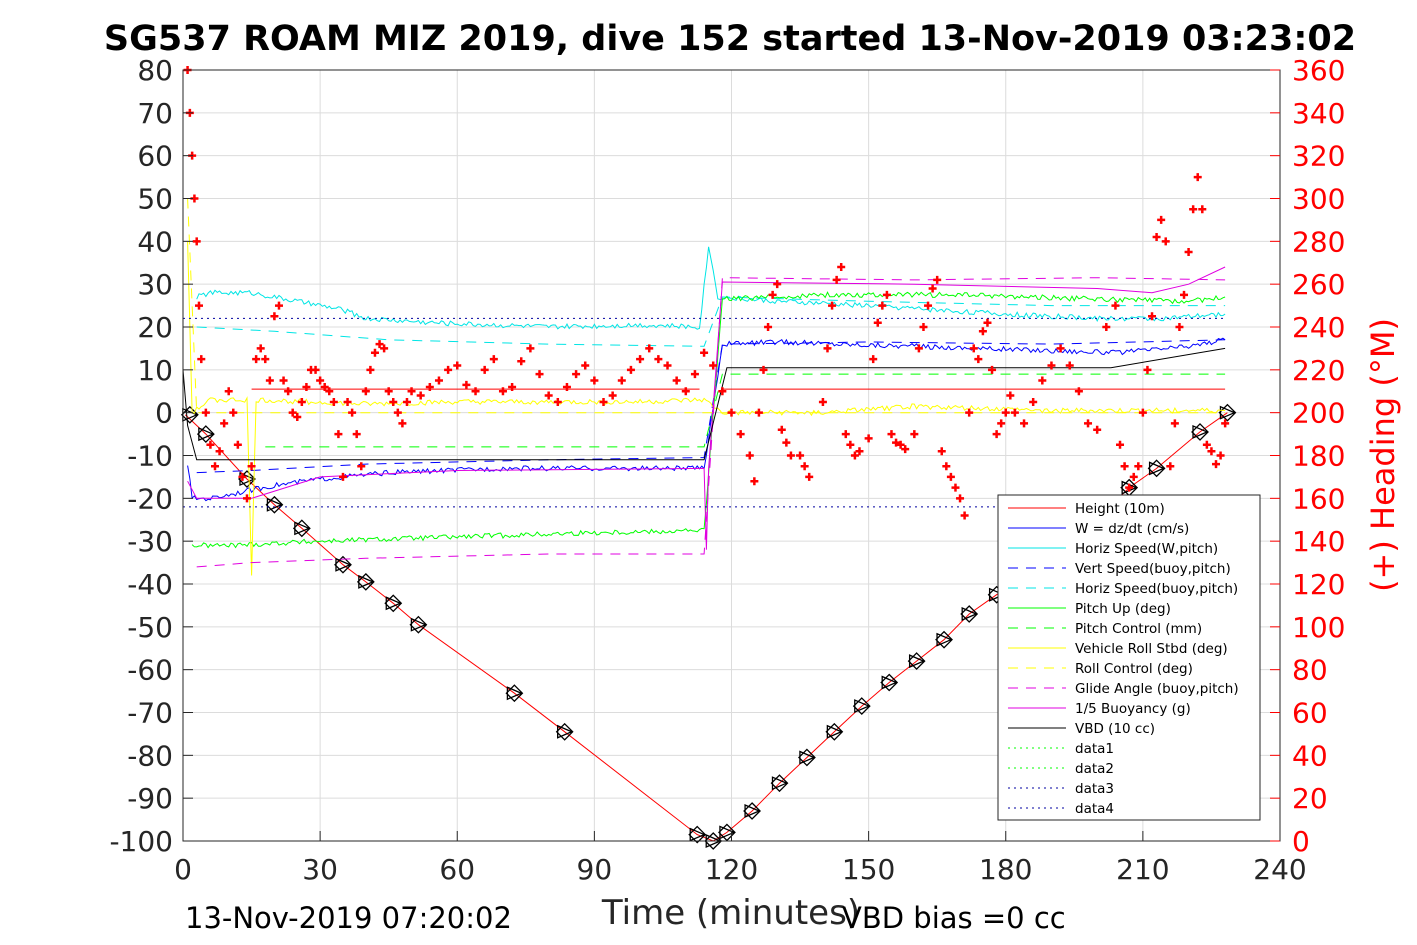  What do you see at coordinates (150, 755) in the screenshot?
I see `left-tick-label: -80` at bounding box center [150, 755].